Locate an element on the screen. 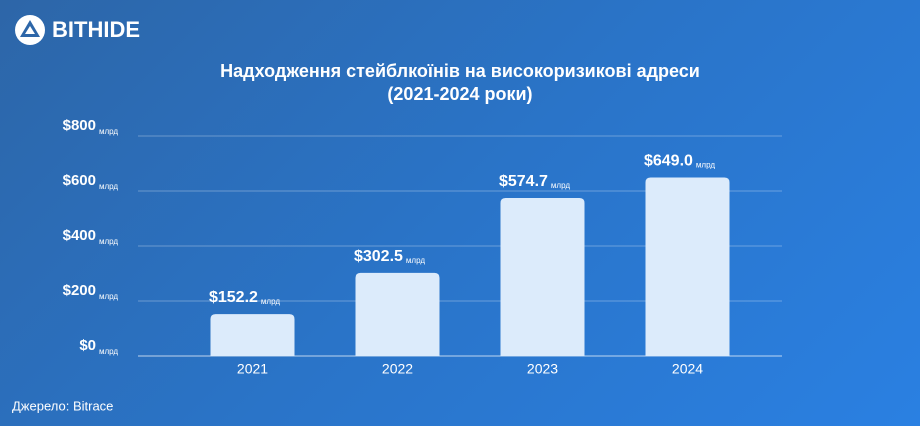  x-tick-label: 2023 is located at coordinates (542, 369).